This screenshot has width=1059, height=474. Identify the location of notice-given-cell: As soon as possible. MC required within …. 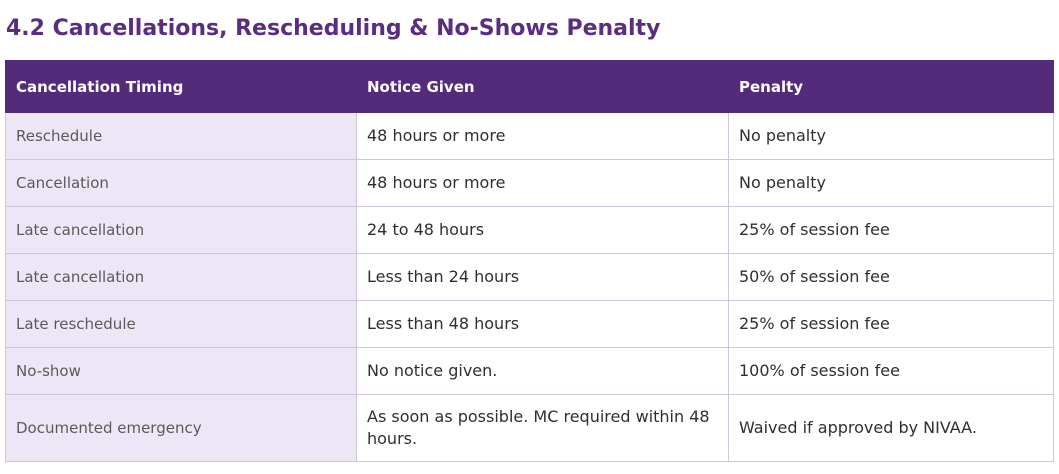
(542, 428).